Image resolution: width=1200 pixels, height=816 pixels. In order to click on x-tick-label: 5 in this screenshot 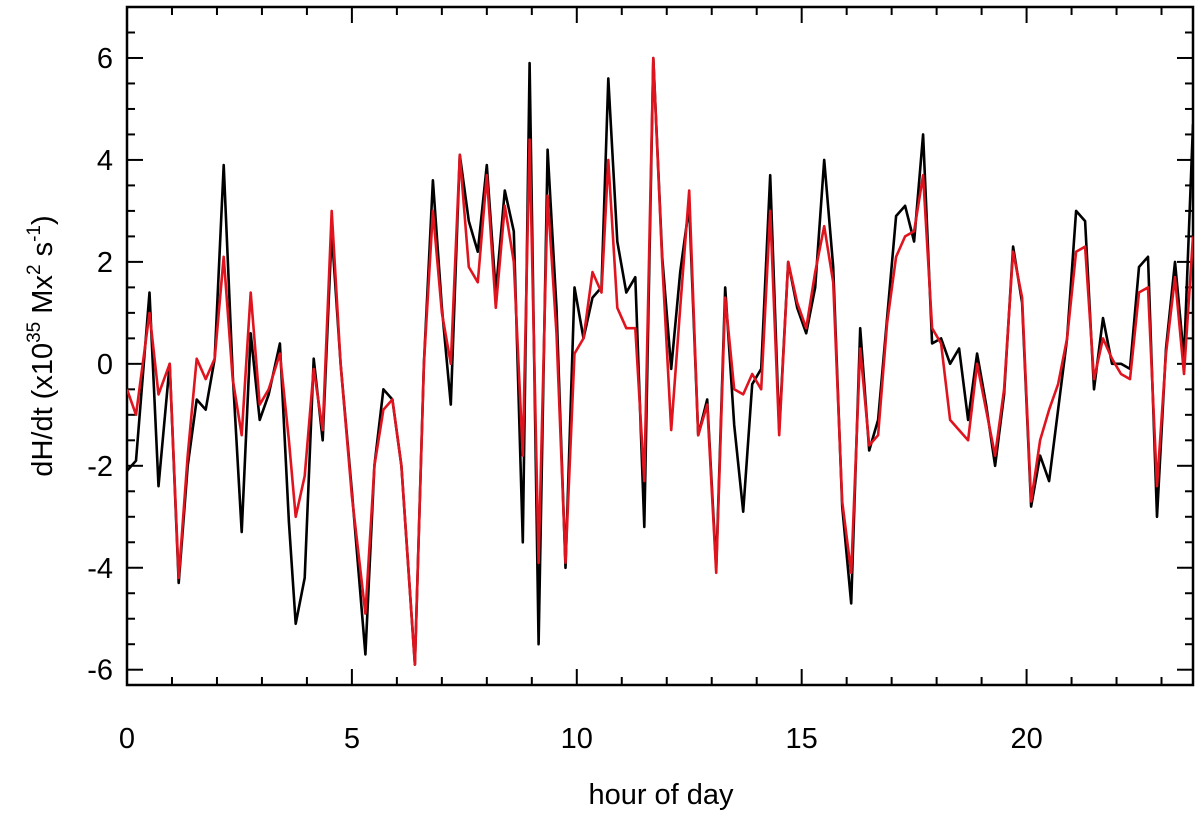, I will do `click(352, 739)`.